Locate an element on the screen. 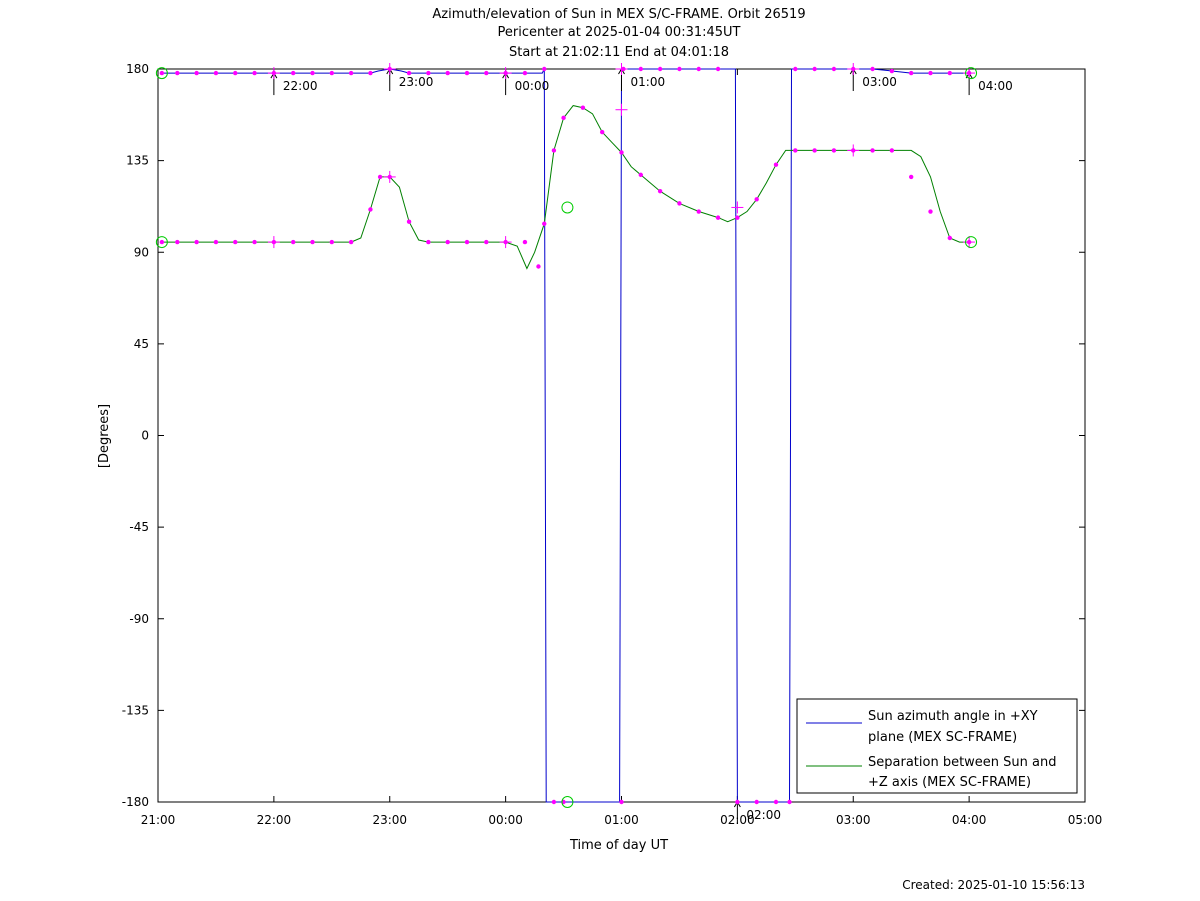 Image resolution: width=1200 pixels, height=901 pixels. y-tick-label-4: 0 is located at coordinates (145, 436).